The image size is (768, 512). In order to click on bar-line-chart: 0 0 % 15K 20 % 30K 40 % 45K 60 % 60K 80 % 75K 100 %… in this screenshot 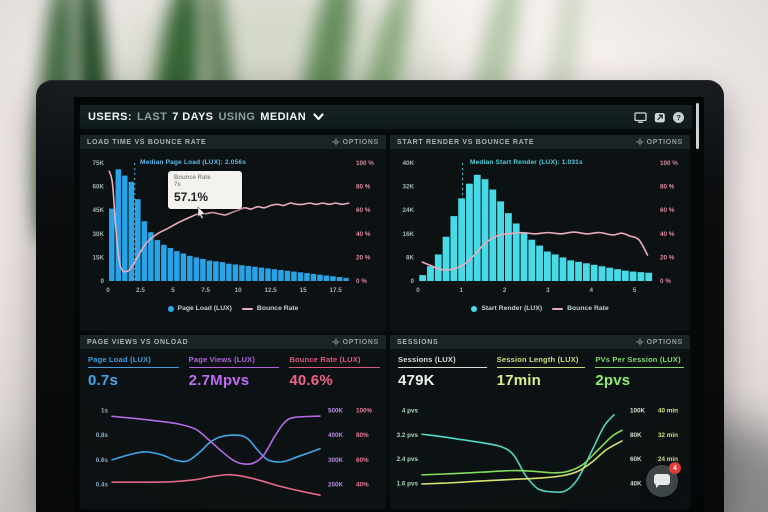, I will do `click(233, 227)`.